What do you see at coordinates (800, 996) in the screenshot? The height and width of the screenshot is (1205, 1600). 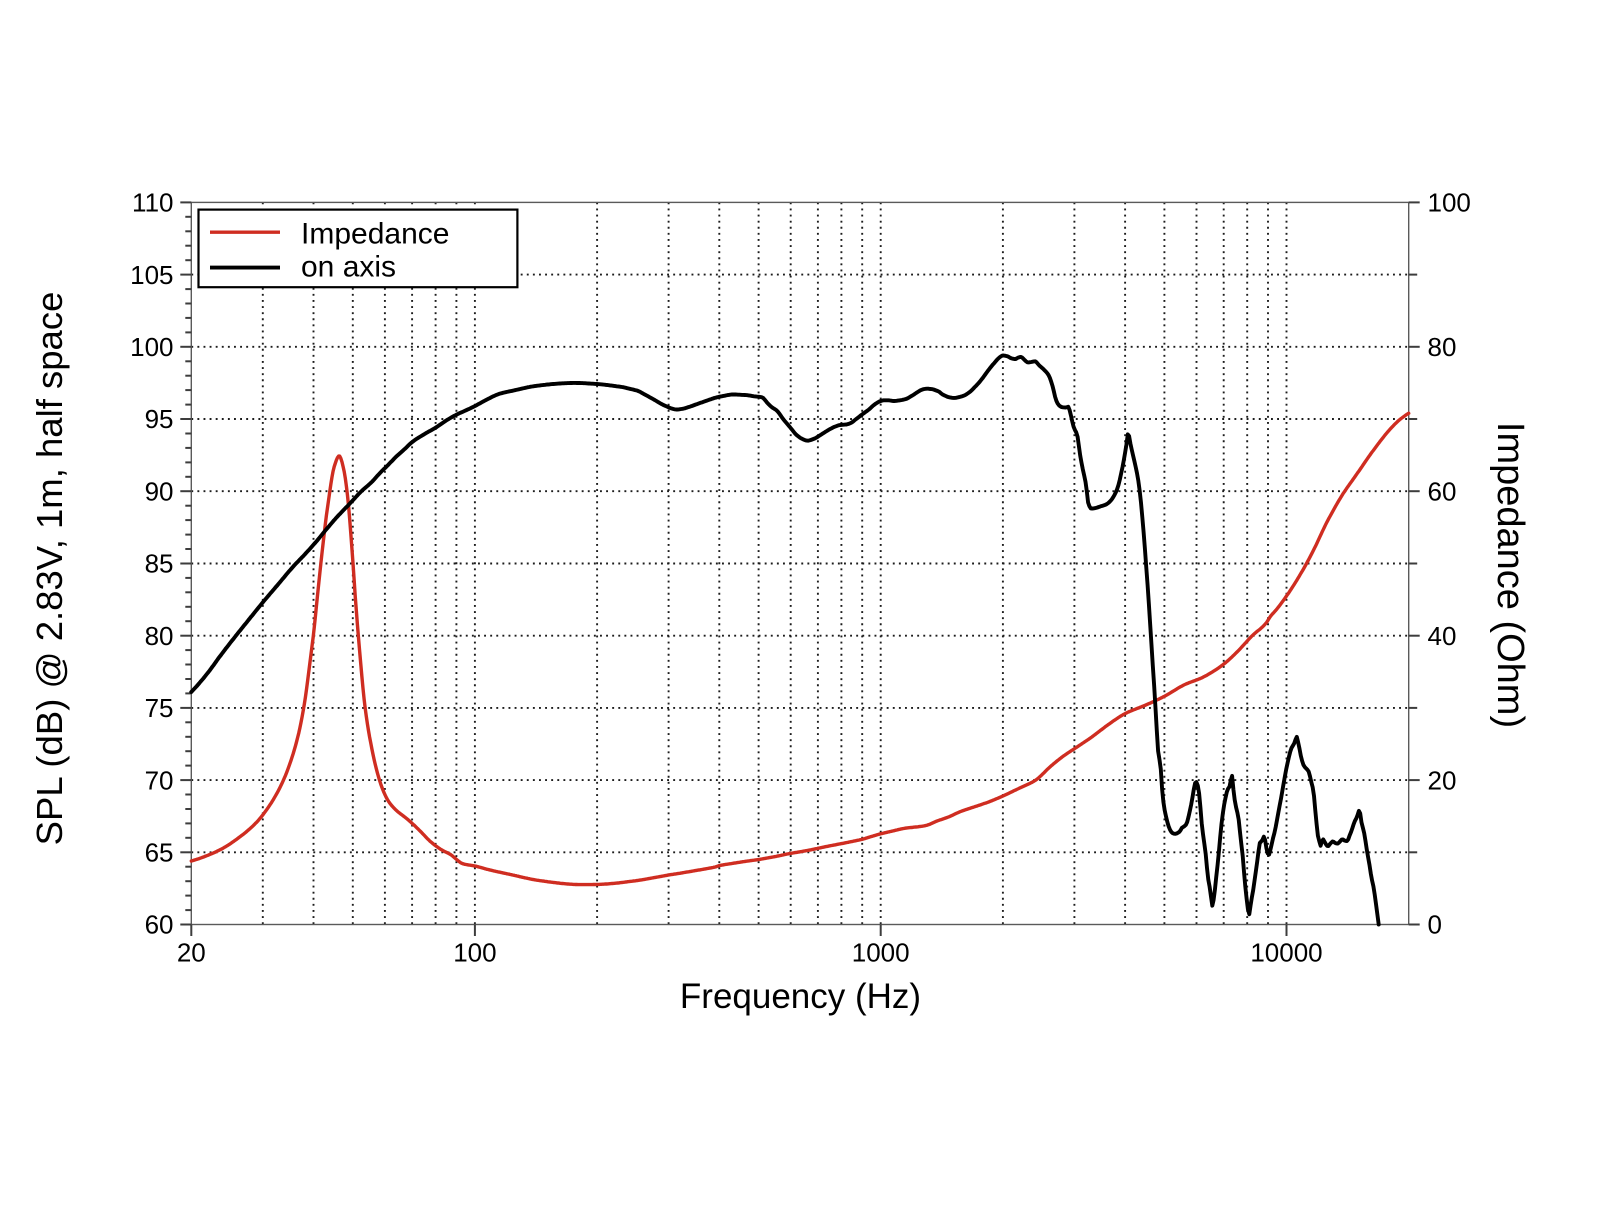 I see `svg-text: Frequency (Hz)` at bounding box center [800, 996].